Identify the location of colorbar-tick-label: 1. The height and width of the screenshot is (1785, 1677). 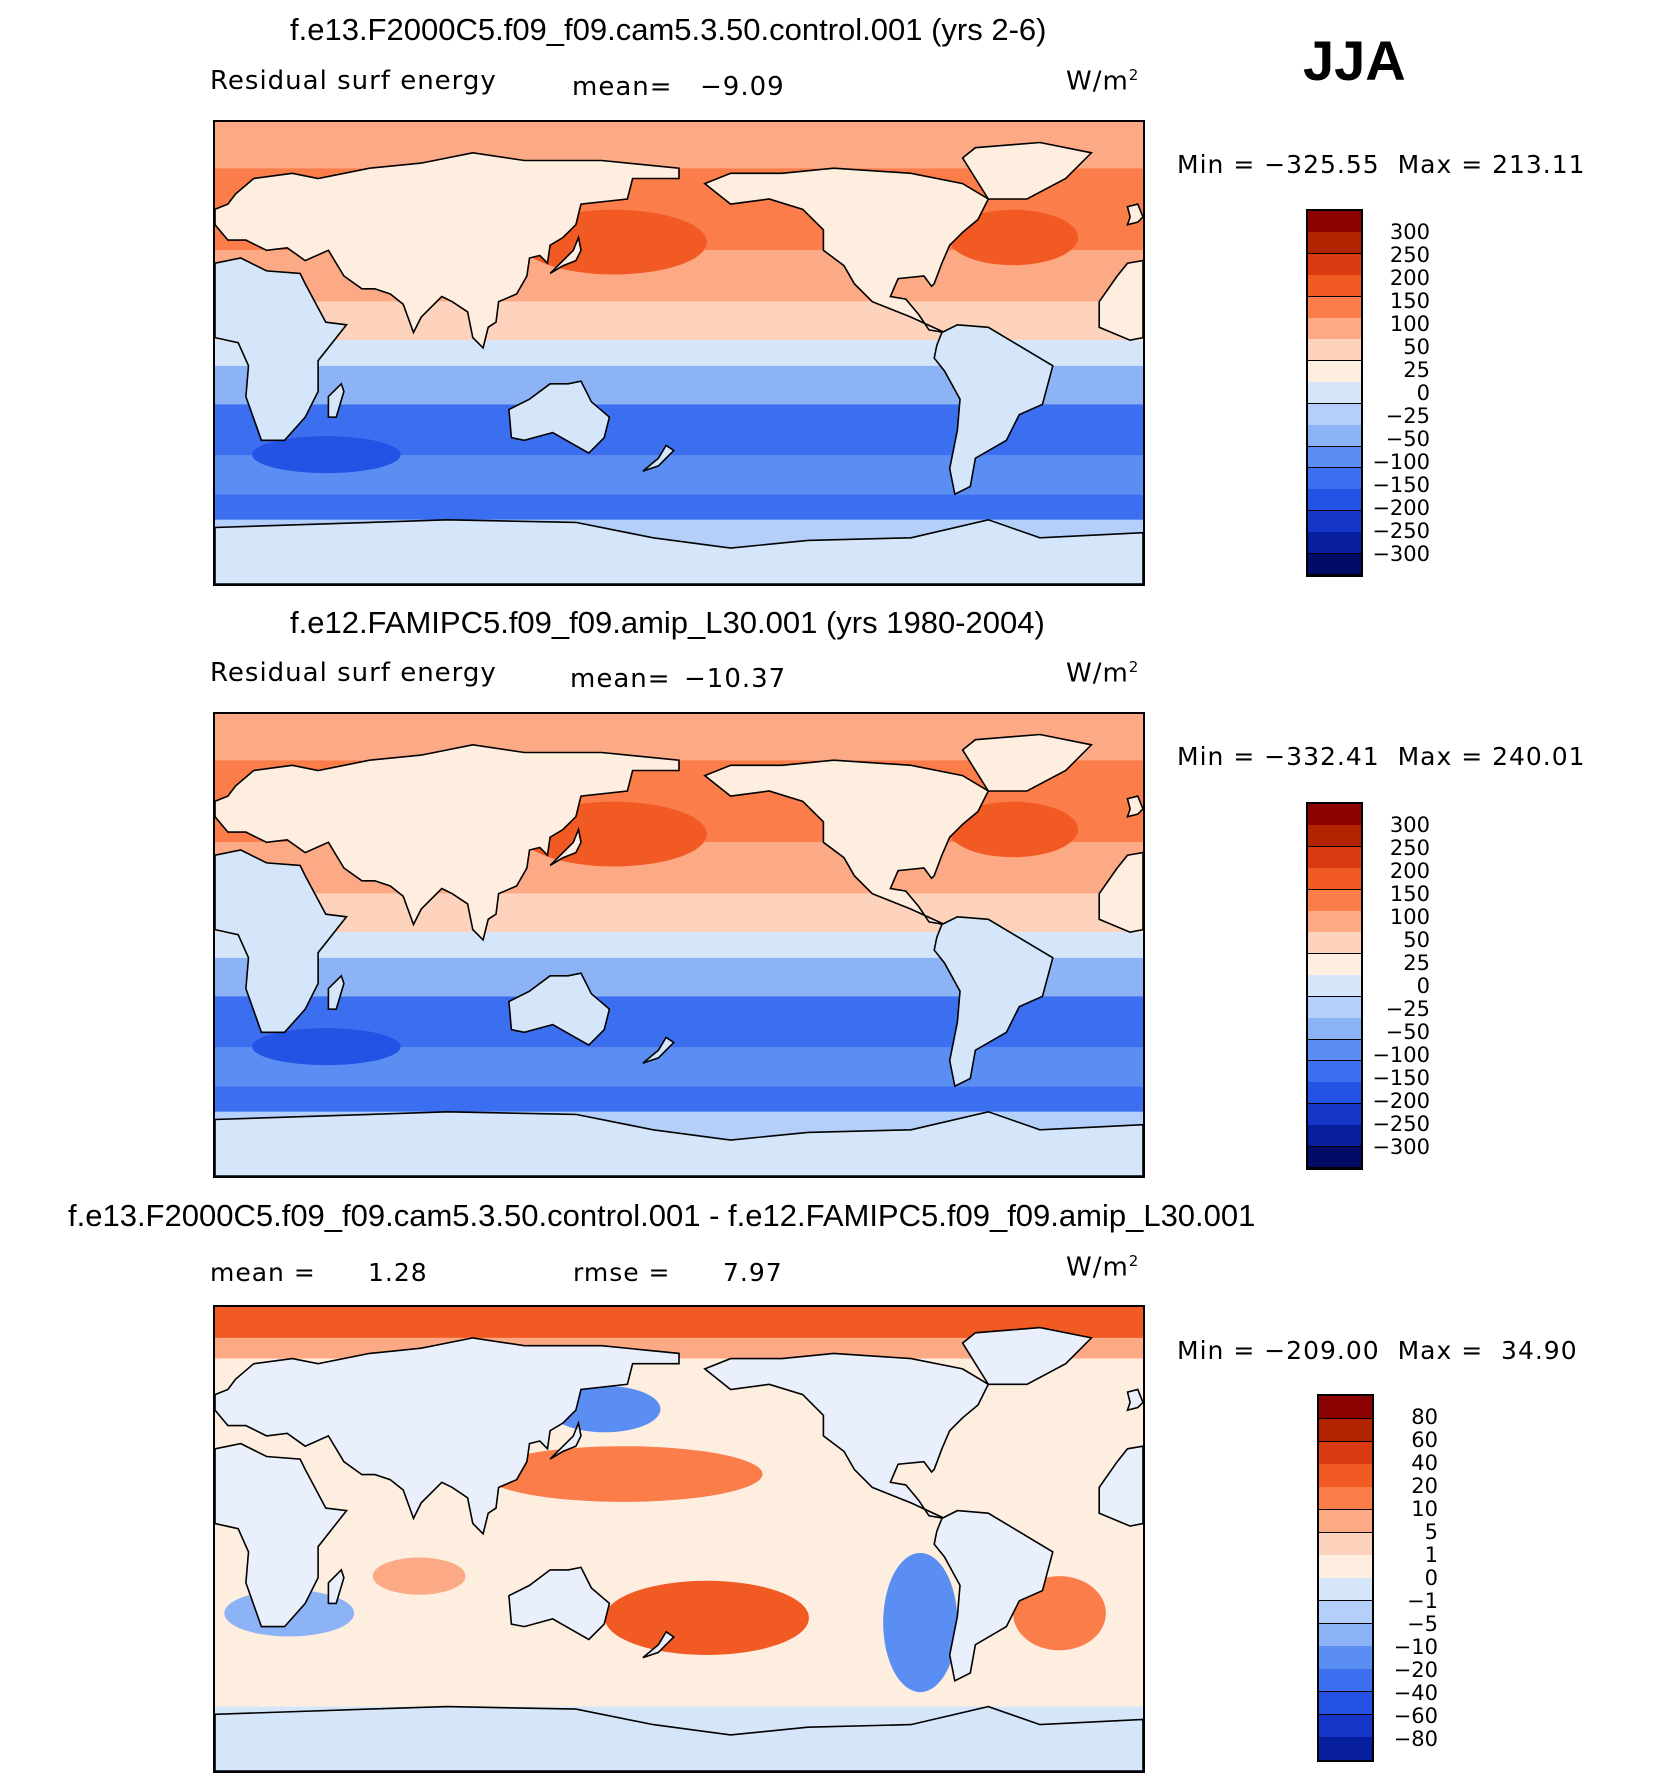
(1431, 1555).